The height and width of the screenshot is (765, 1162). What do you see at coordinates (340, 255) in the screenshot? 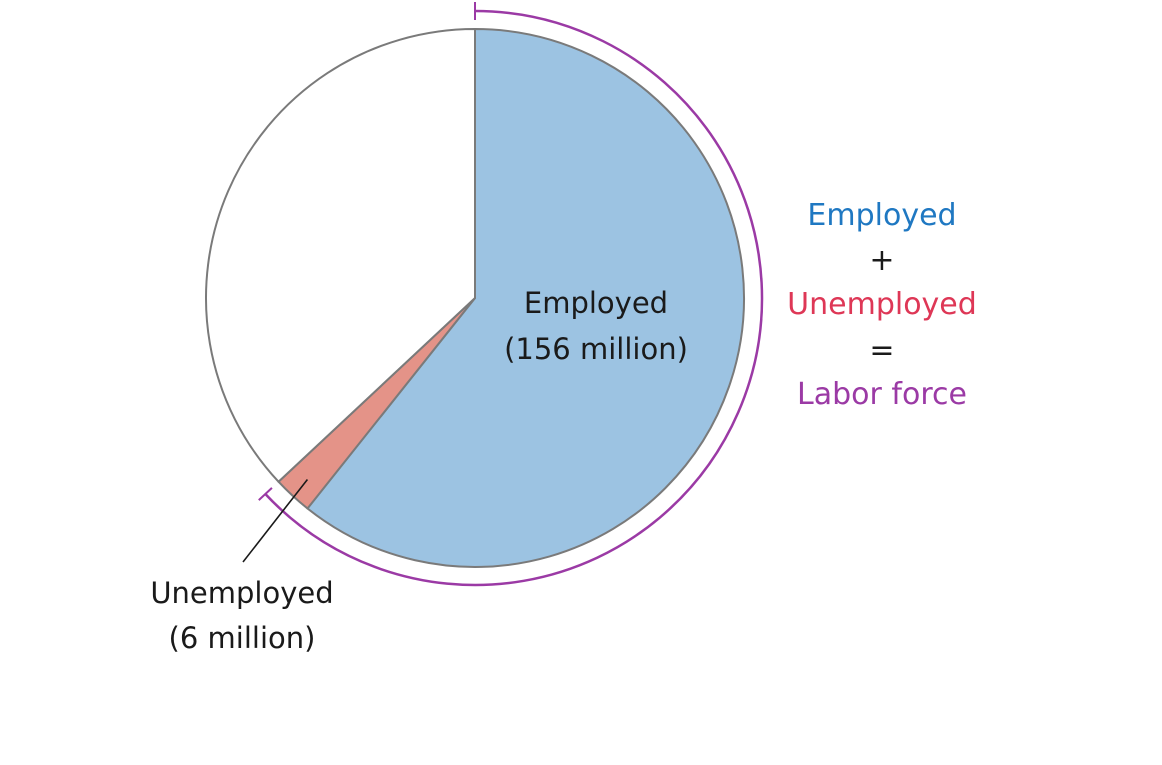
I see `pie-slice-other` at bounding box center [340, 255].